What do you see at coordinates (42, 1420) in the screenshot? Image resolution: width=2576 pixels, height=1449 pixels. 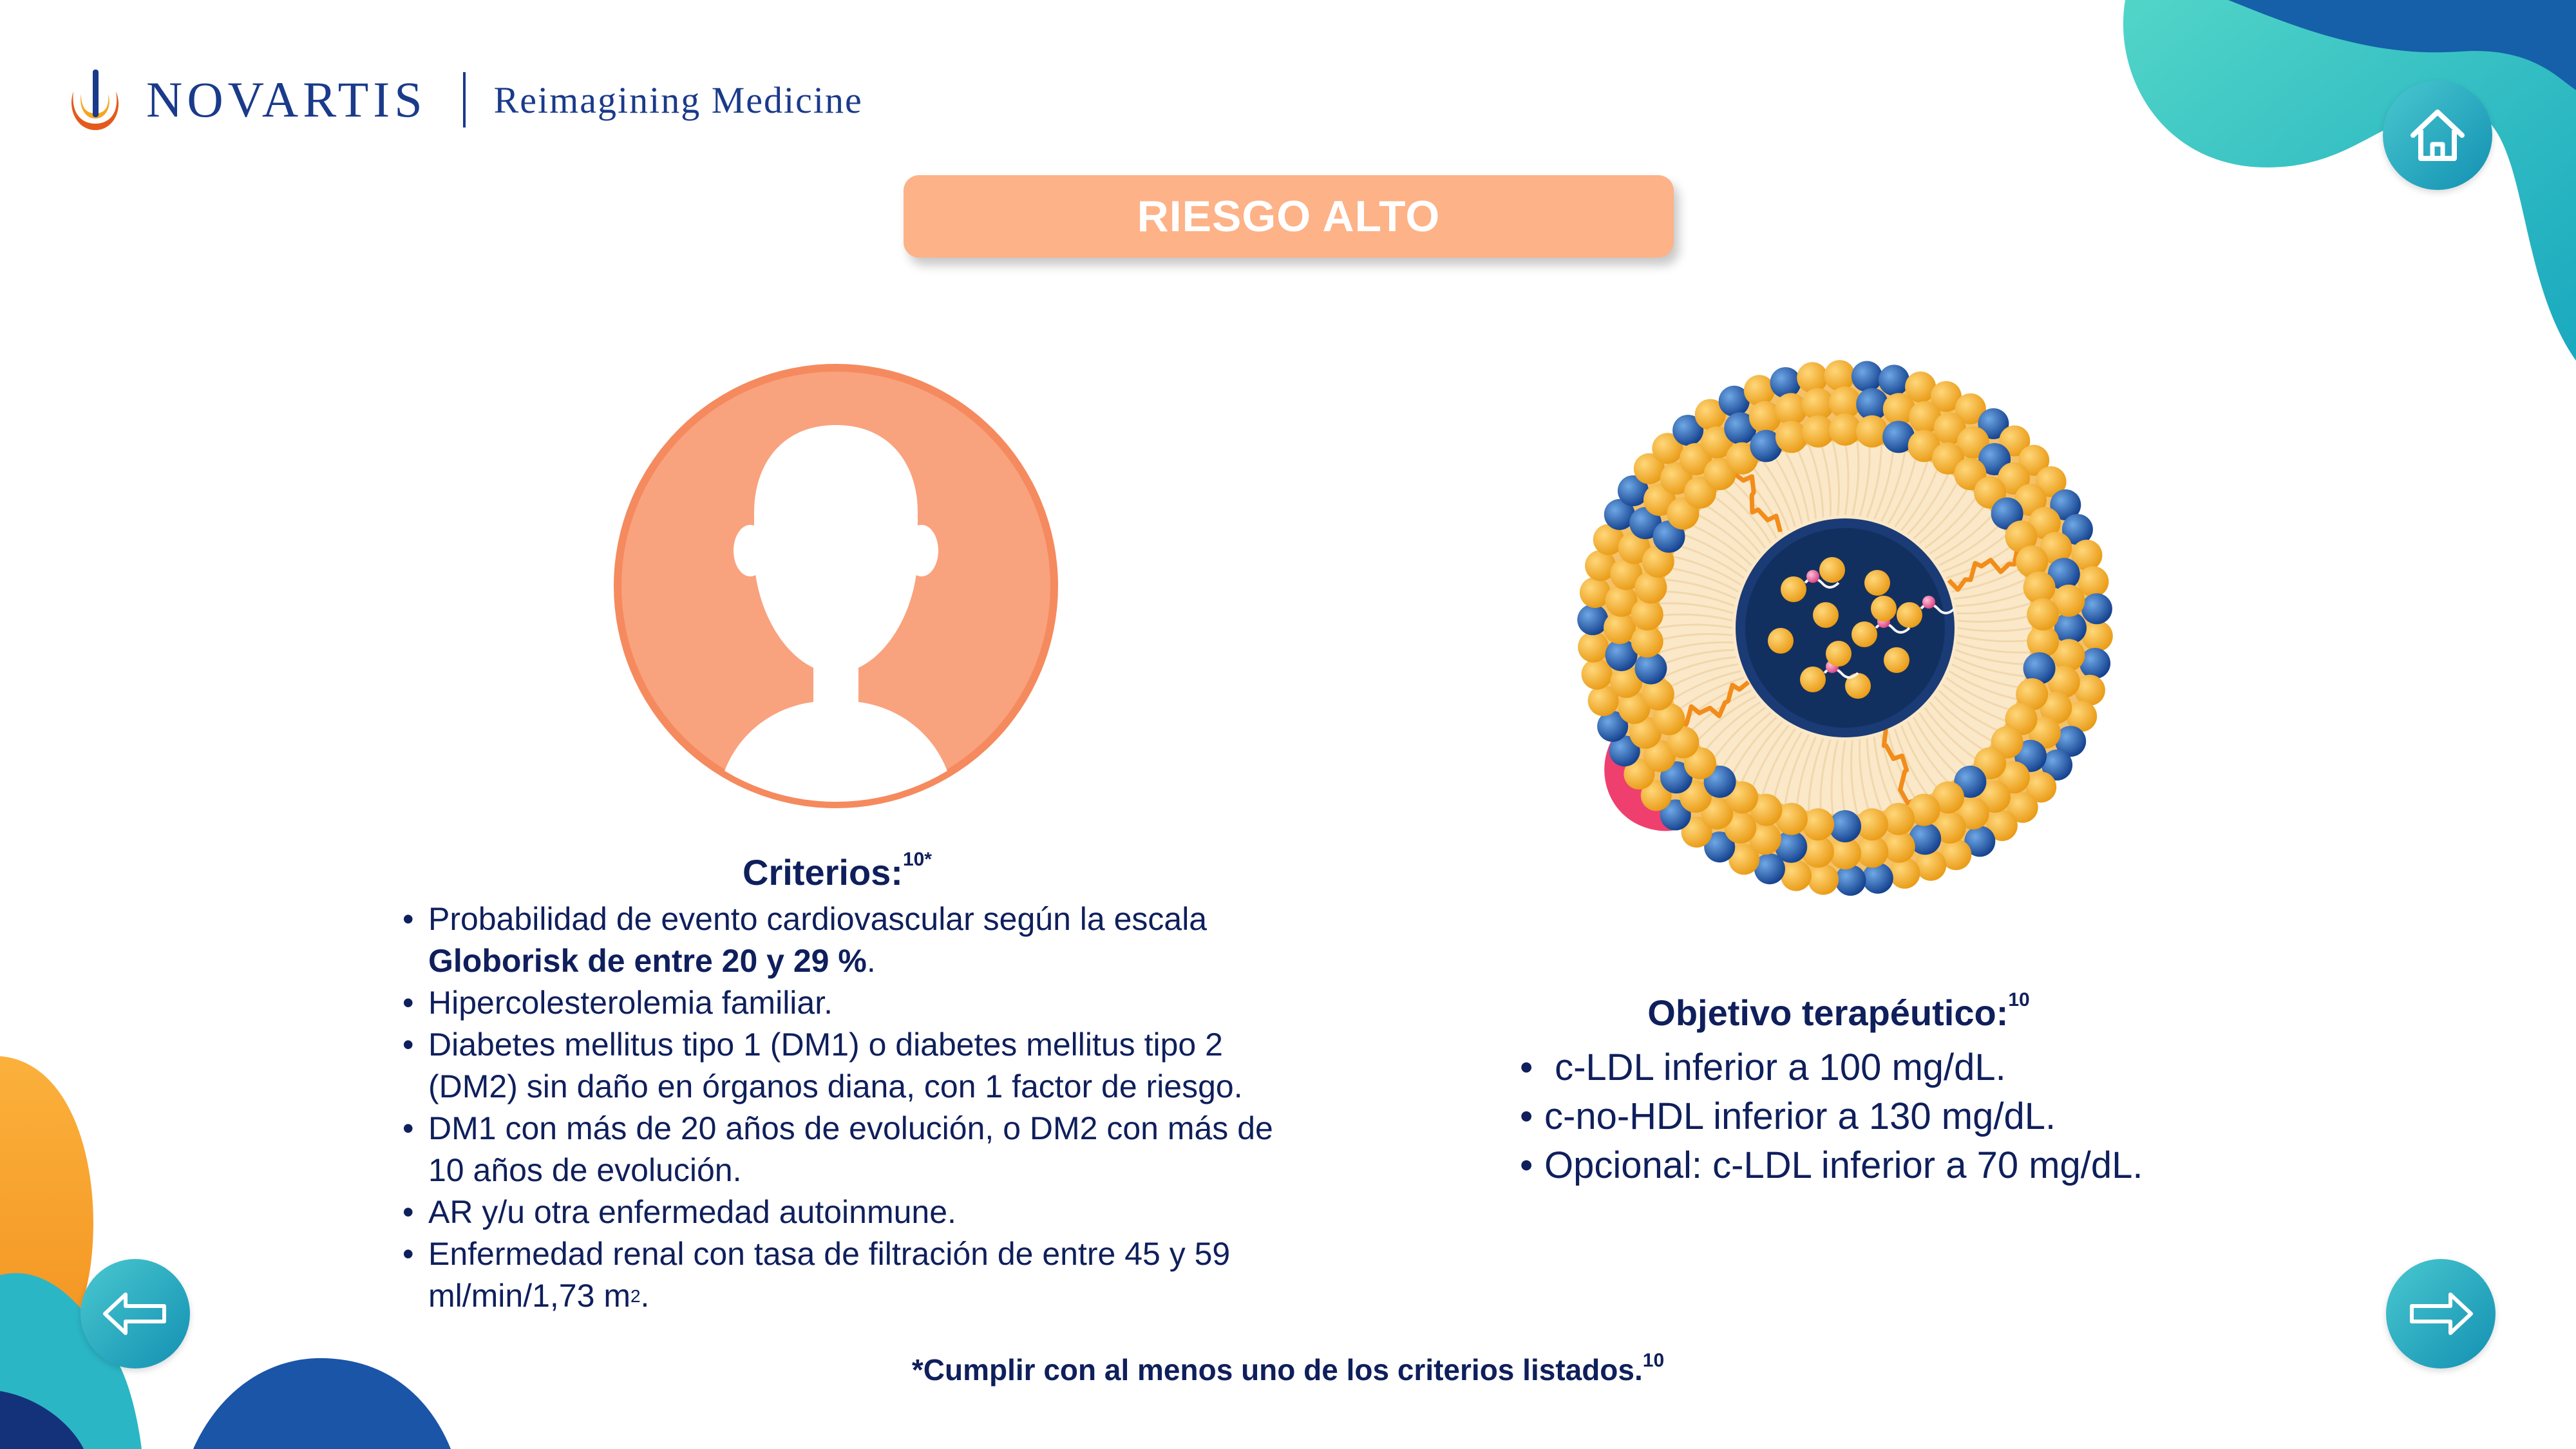 I see `bottom-left-blob-navy` at bounding box center [42, 1420].